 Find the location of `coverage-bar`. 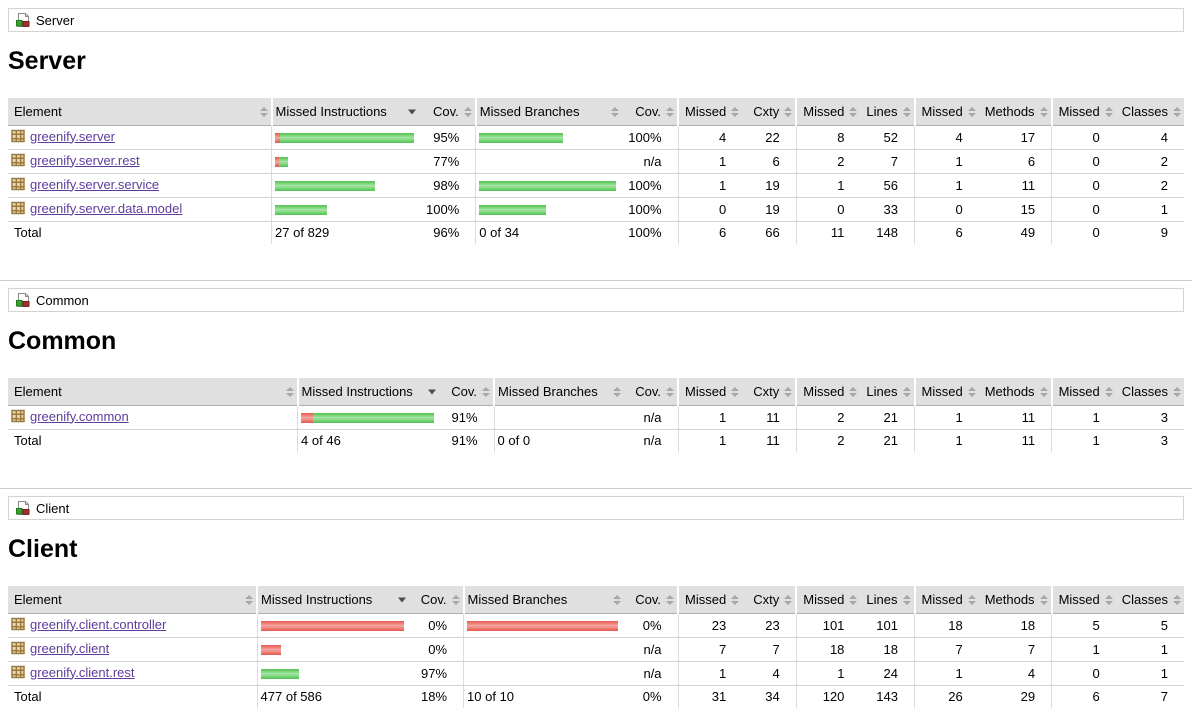

coverage-bar is located at coordinates (332, 674).